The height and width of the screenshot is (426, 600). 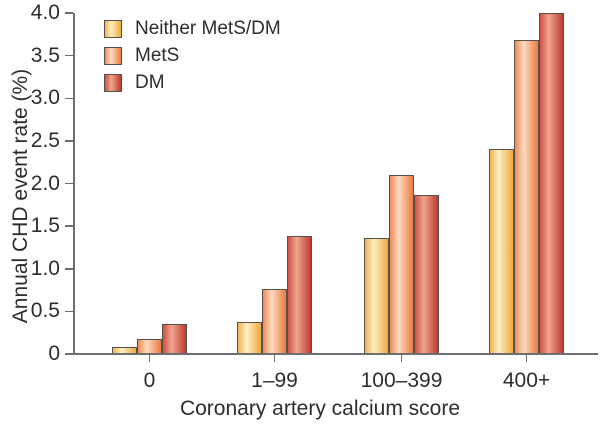 I want to click on y-axis-line, so click(x=74, y=184).